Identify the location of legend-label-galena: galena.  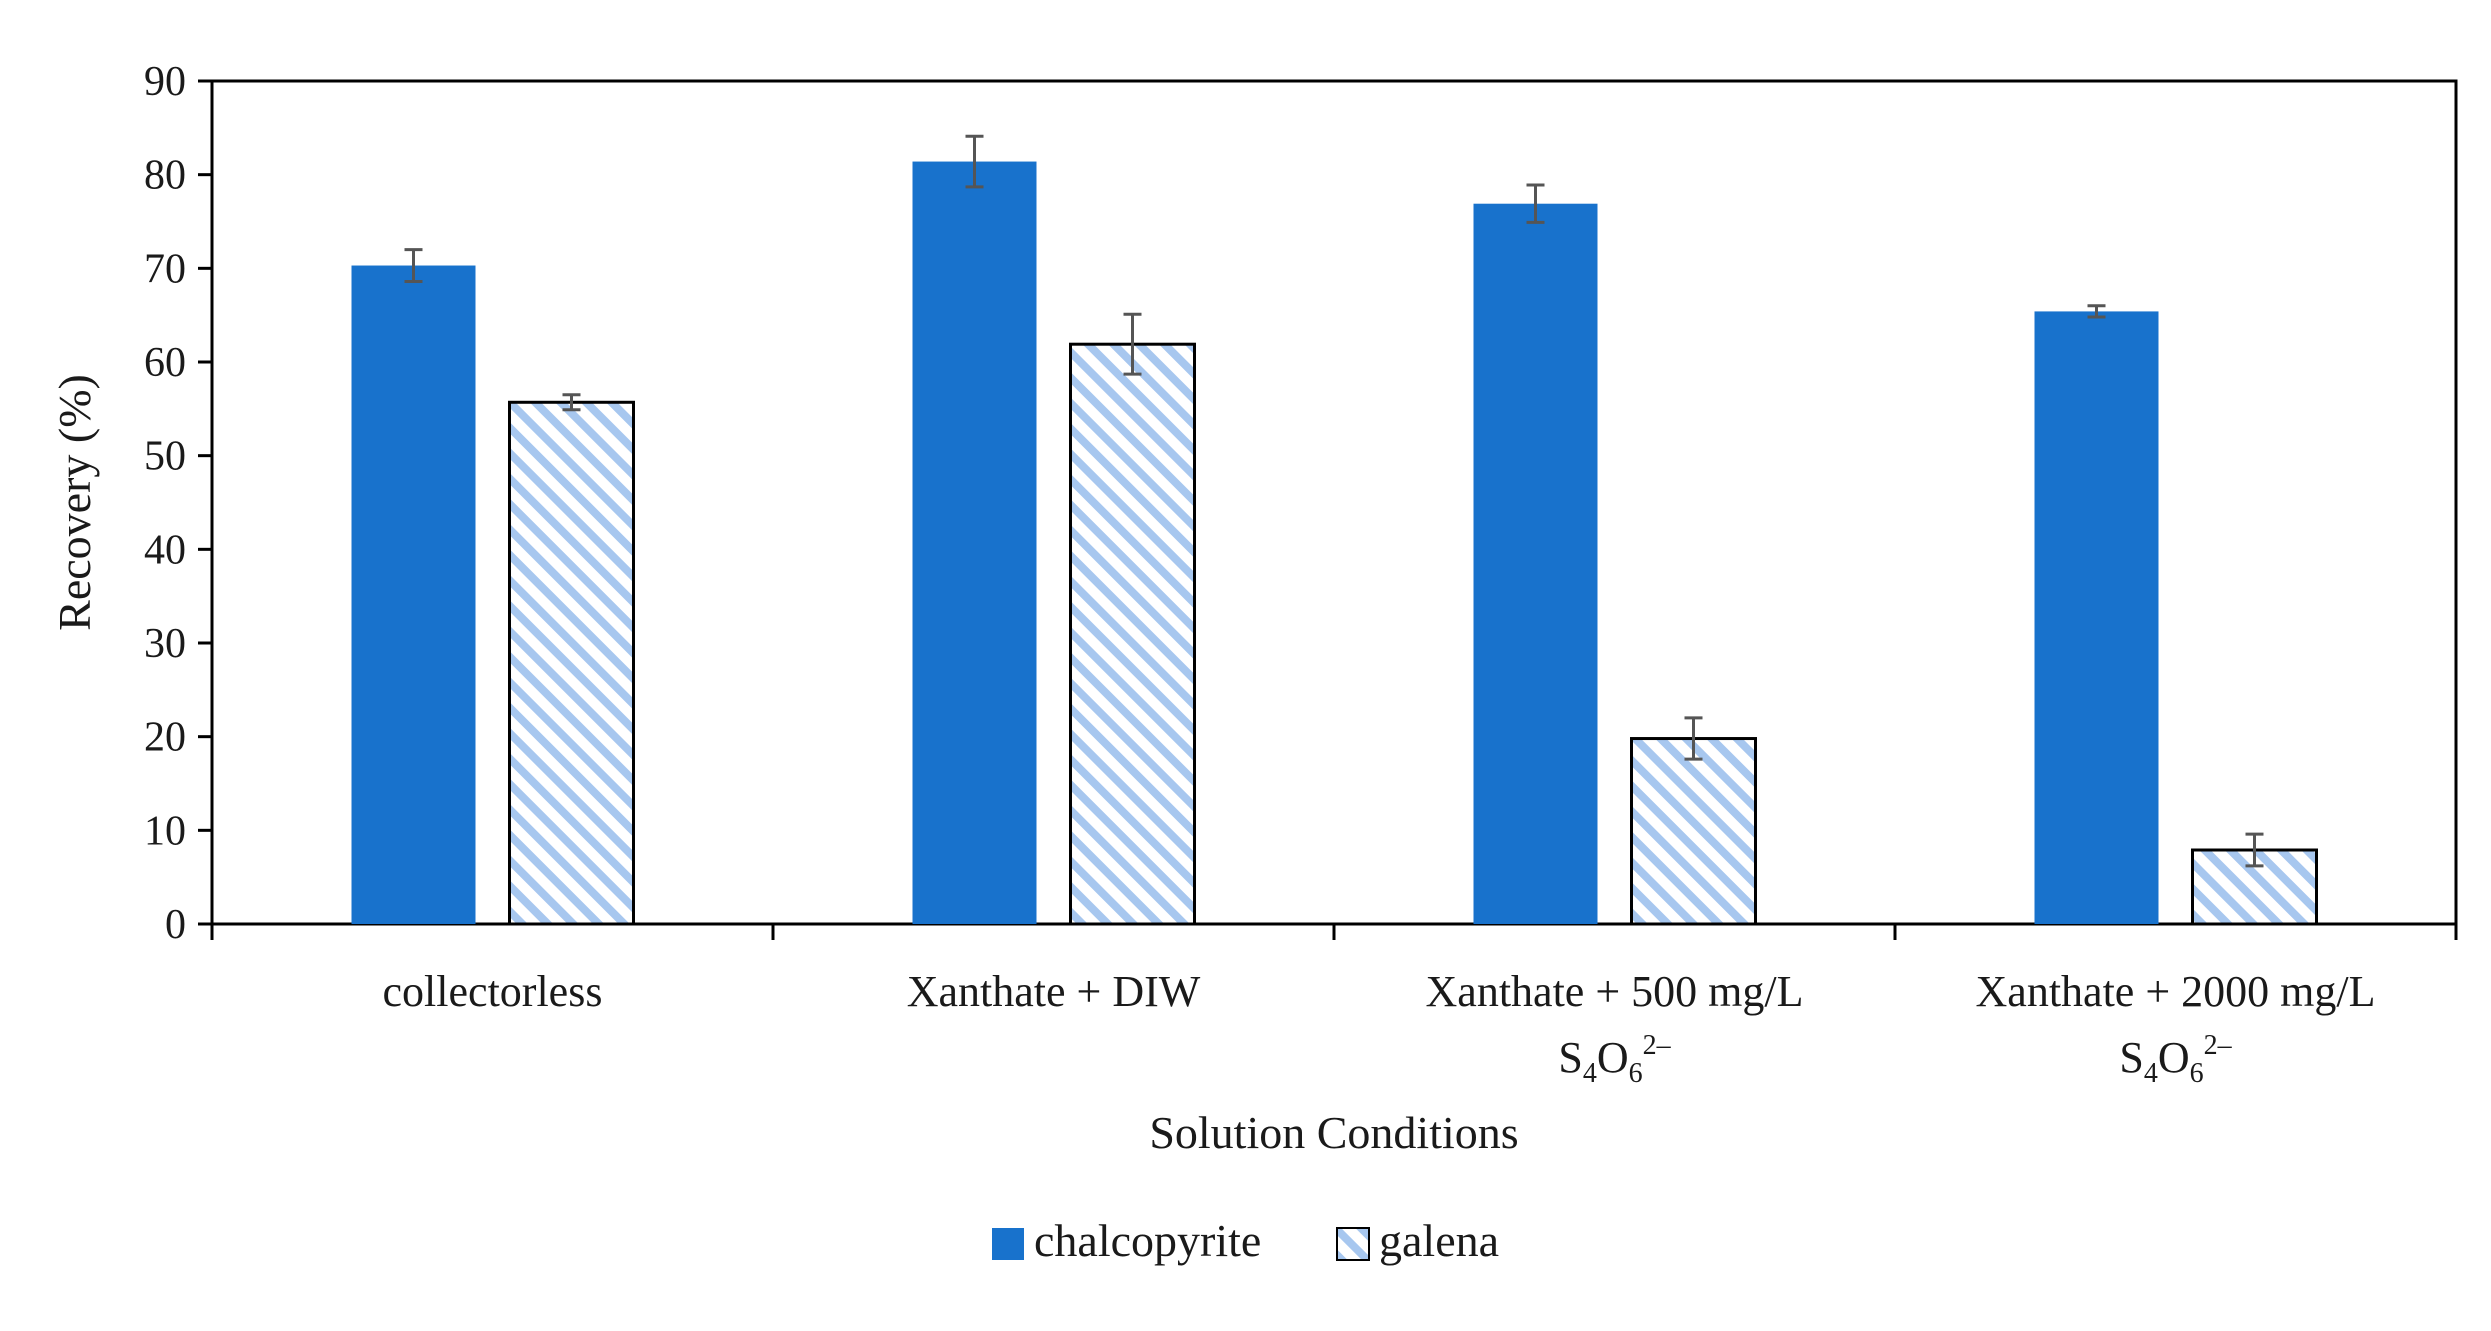
(1439, 1240).